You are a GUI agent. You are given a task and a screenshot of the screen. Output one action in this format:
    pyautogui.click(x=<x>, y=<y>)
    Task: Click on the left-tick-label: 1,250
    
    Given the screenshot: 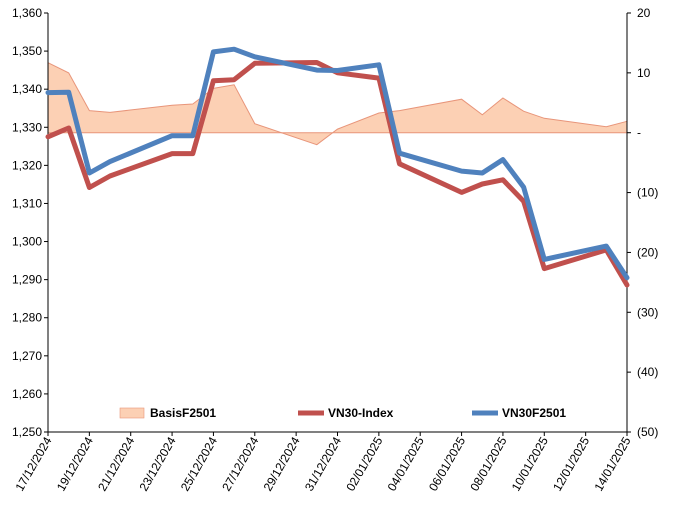 What is the action you would take?
    pyautogui.click(x=27, y=432)
    